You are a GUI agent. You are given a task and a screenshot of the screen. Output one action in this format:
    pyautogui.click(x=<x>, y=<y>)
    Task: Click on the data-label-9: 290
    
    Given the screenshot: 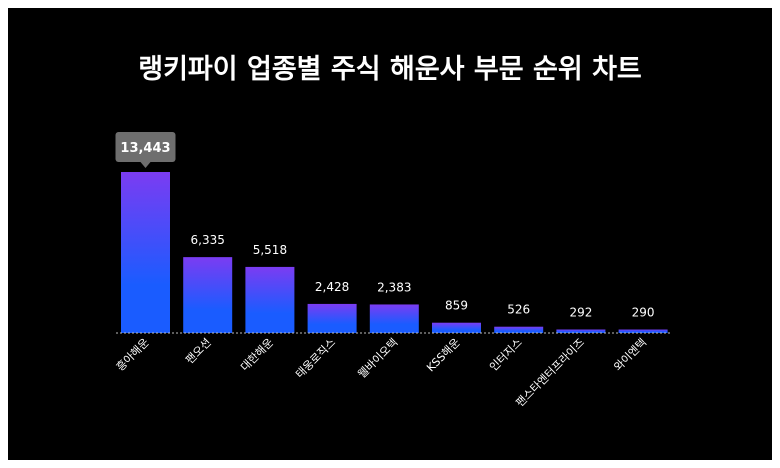 What is the action you would take?
    pyautogui.click(x=643, y=313)
    